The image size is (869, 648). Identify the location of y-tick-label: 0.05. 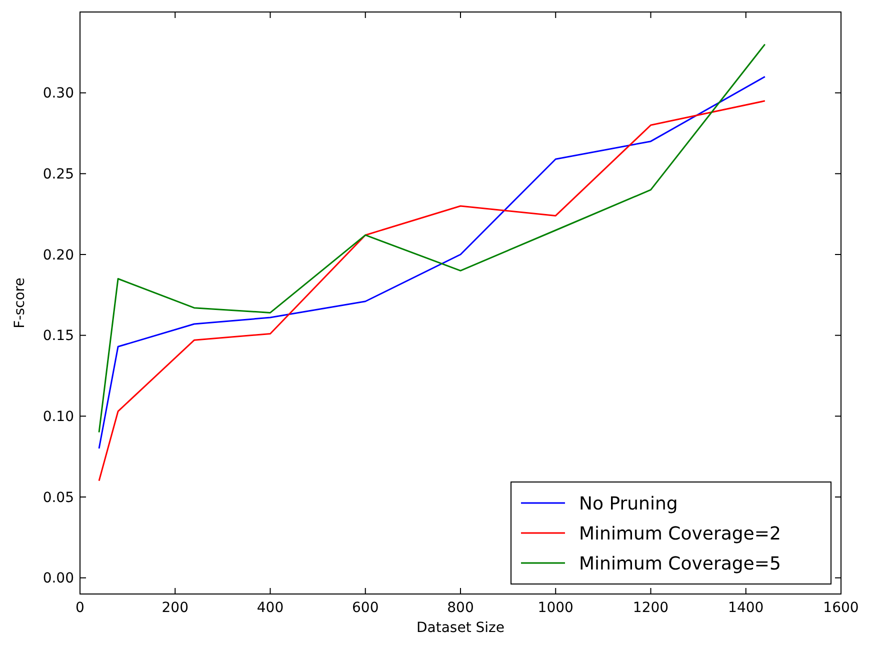
(58, 498).